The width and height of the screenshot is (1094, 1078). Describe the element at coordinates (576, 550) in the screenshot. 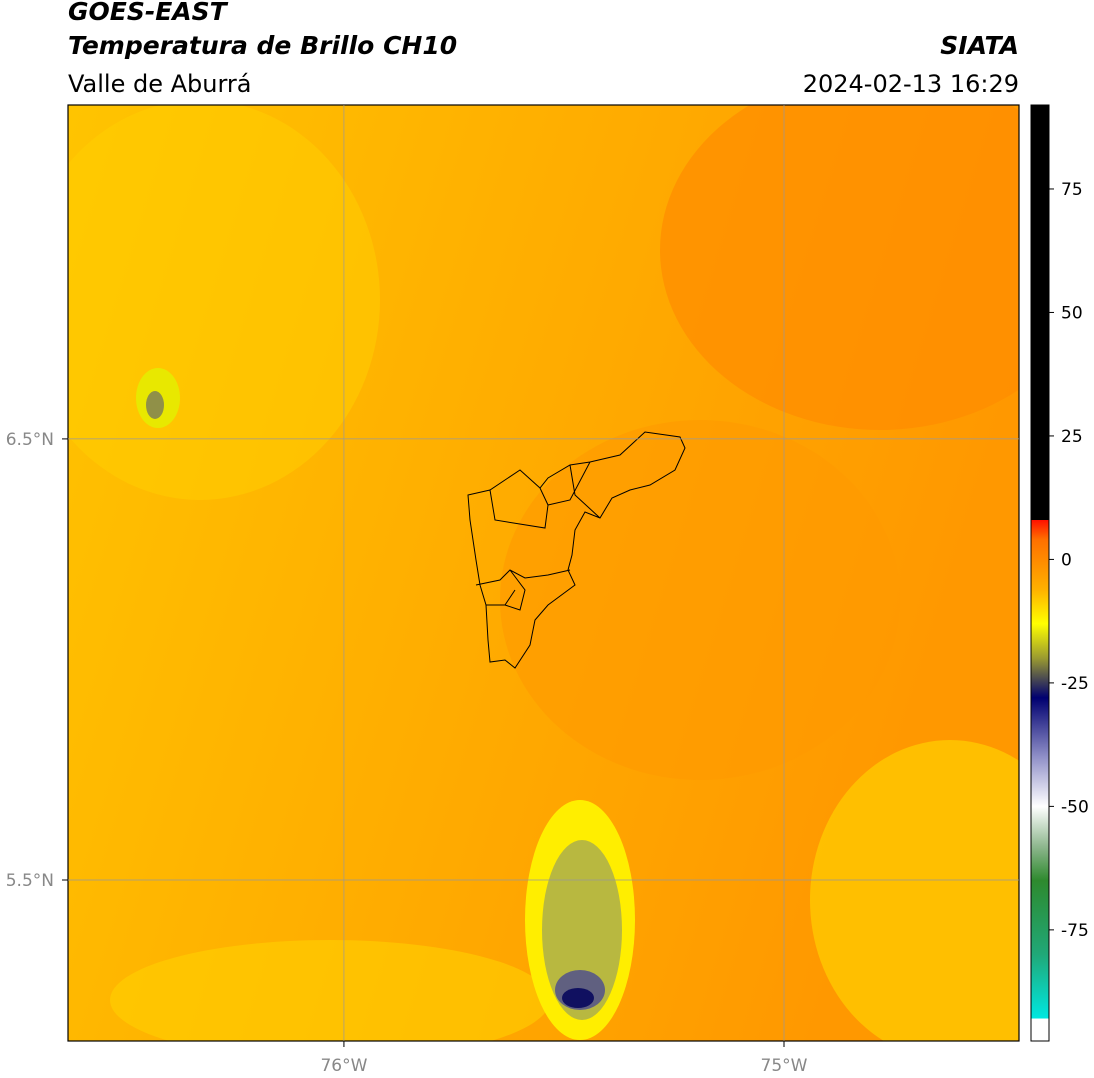

I see `boundary` at that location.